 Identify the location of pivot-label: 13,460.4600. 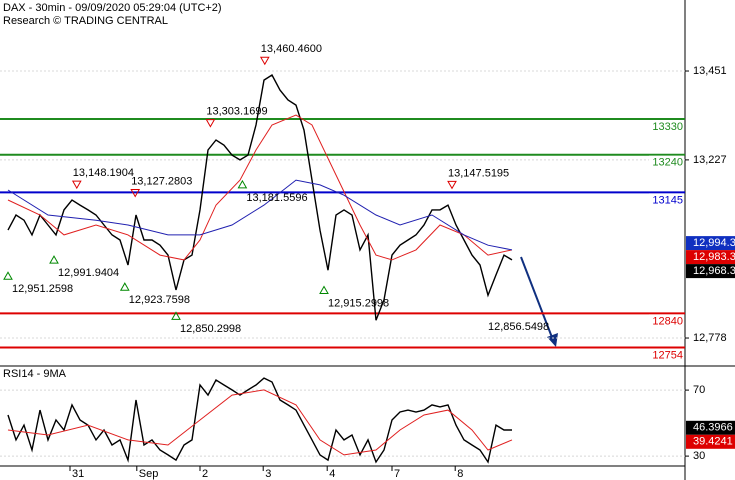
(291, 49).